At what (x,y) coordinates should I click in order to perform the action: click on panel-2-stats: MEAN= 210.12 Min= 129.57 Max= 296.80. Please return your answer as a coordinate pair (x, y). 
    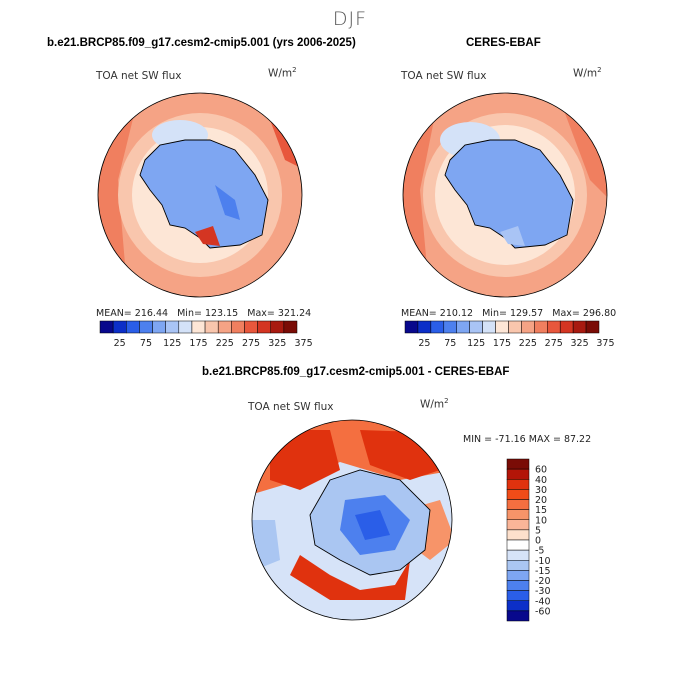
    Looking at the image, I should click on (508, 313).